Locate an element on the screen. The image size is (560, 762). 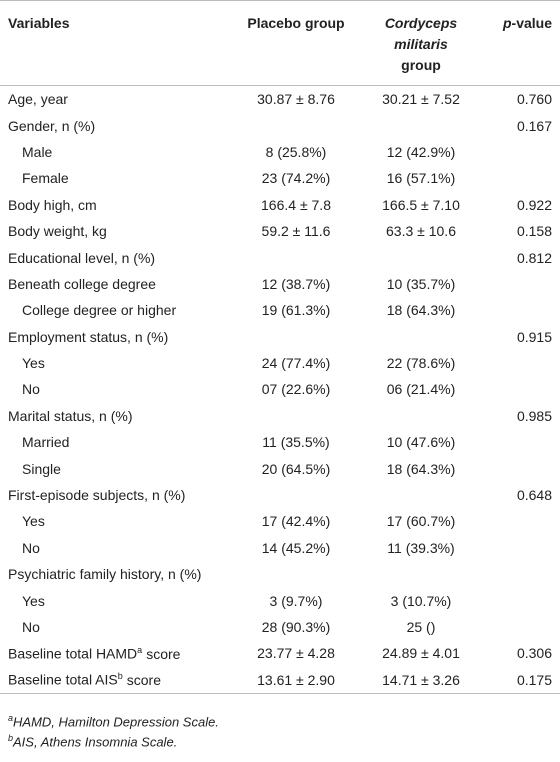
table-cell: Male is located at coordinates (37, 151).